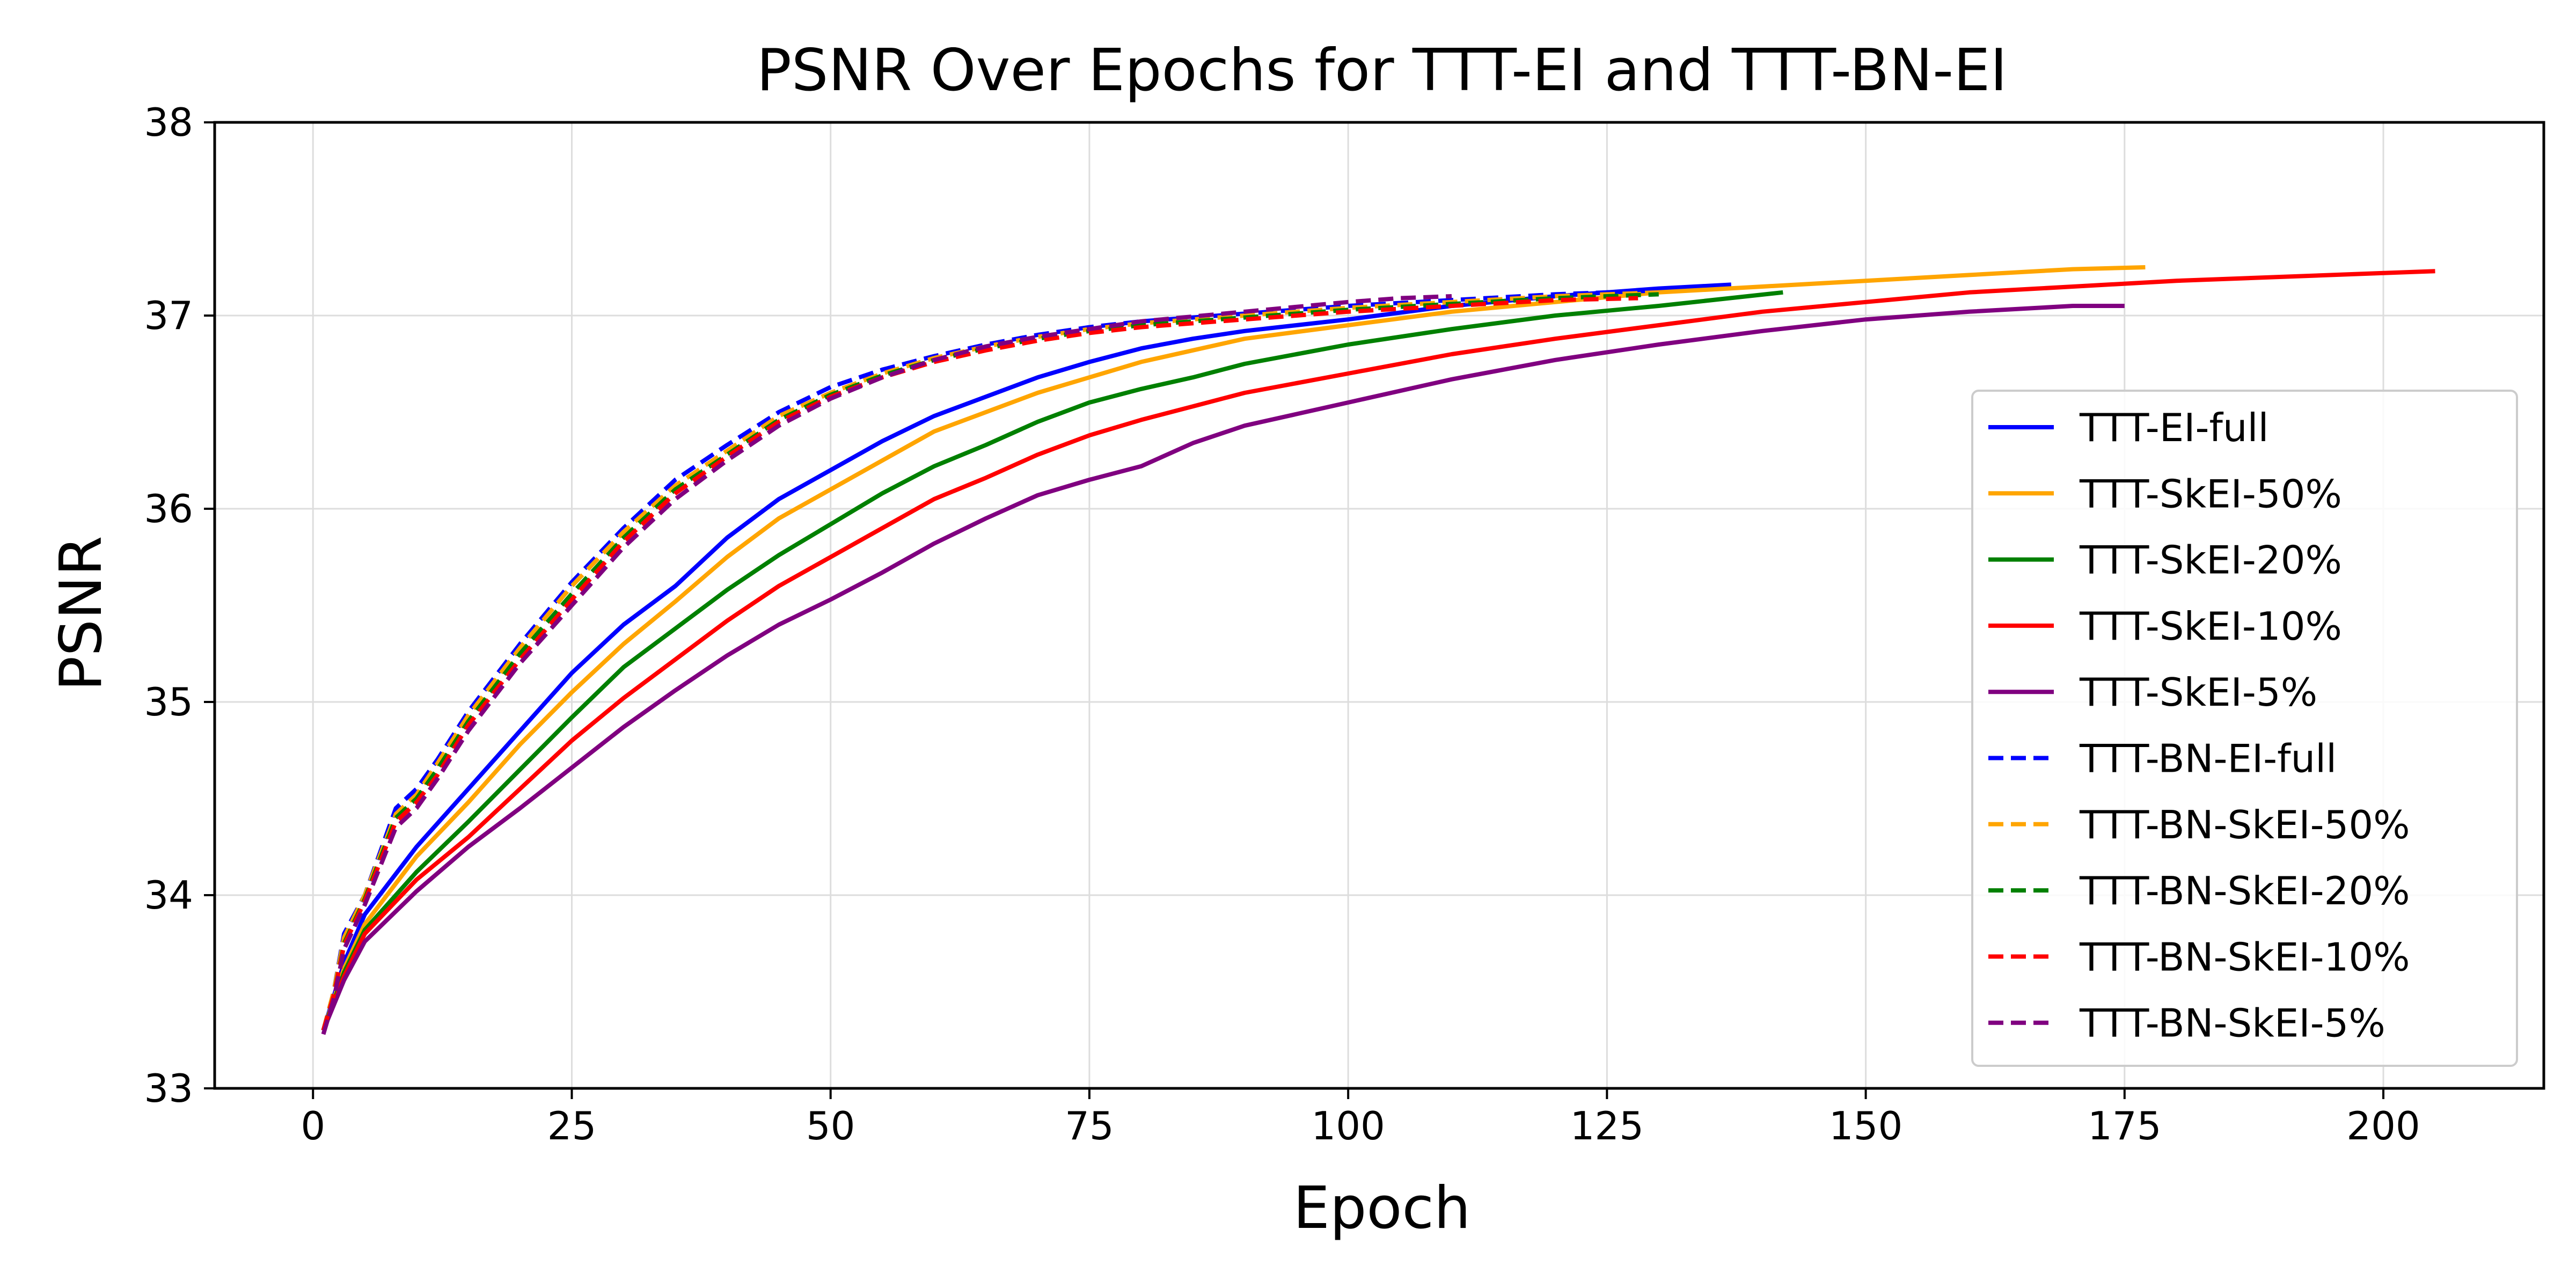 This screenshot has height=1288, width=2576. Describe the element at coordinates (2210, 626) in the screenshot. I see `legend-entry-label: TTT-SkEI-10%` at that location.